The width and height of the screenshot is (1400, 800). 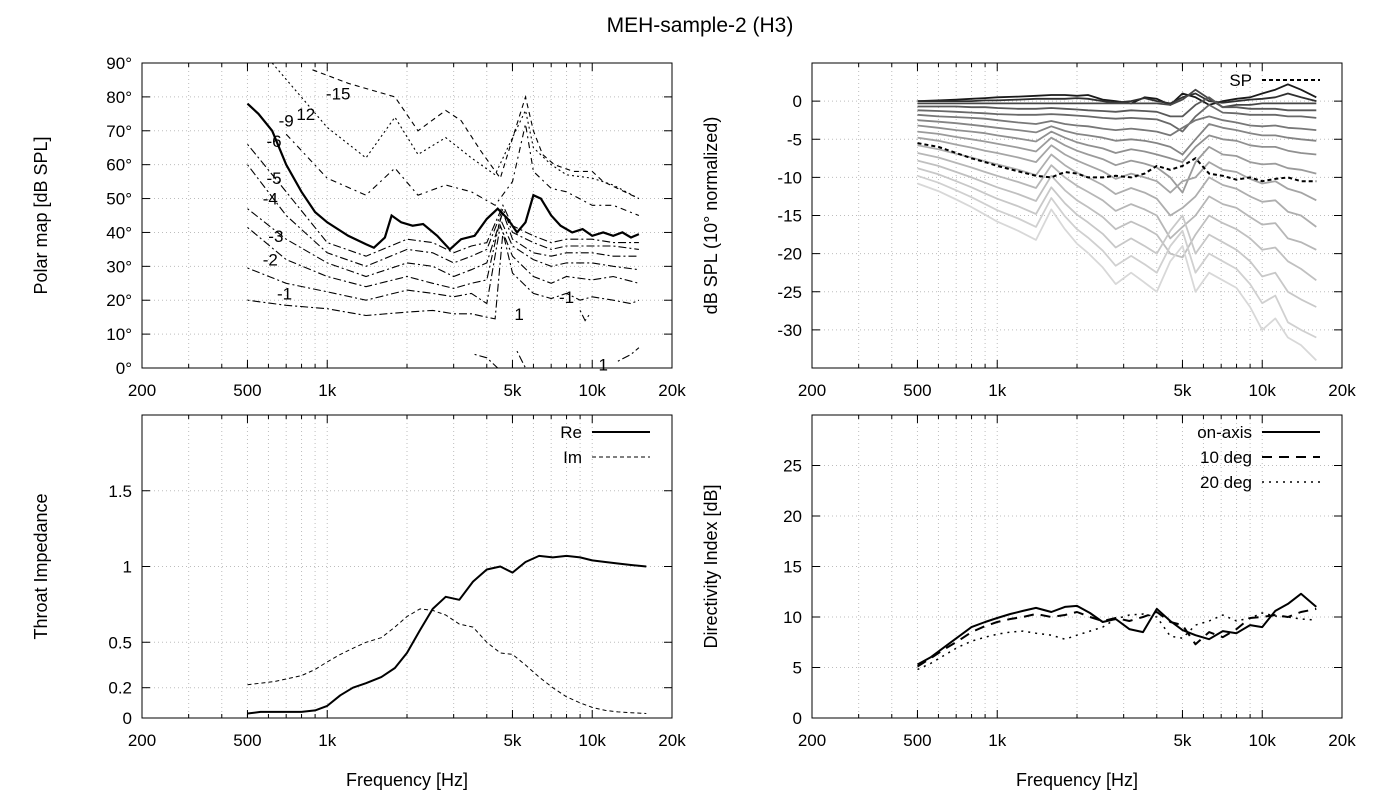 I want to click on legend-label: on-axis, so click(x=1224, y=432).